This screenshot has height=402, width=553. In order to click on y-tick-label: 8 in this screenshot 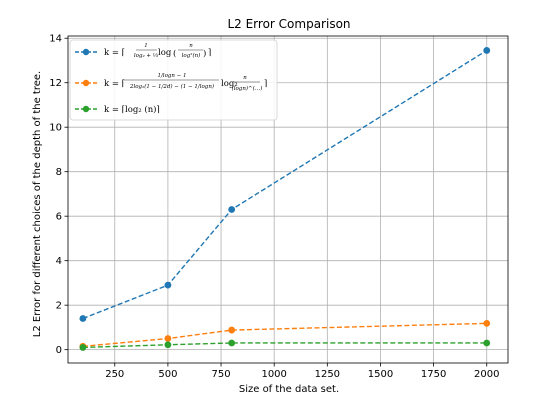, I will do `click(59, 172)`.